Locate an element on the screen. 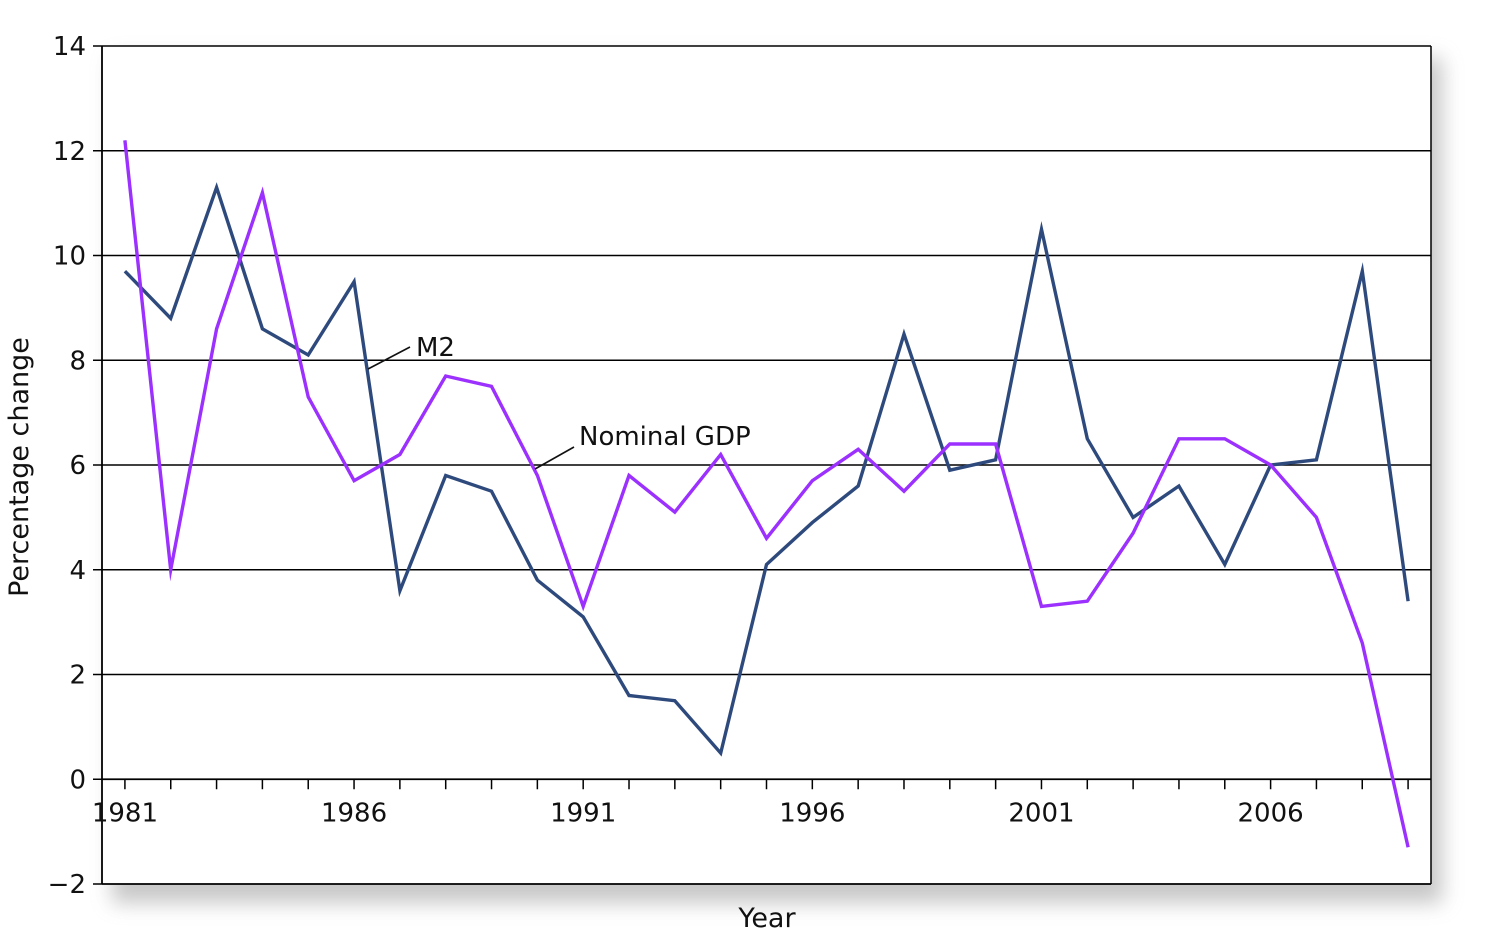 This screenshot has height=940, width=1489. x-tick-label: 2001 is located at coordinates (1041, 813).